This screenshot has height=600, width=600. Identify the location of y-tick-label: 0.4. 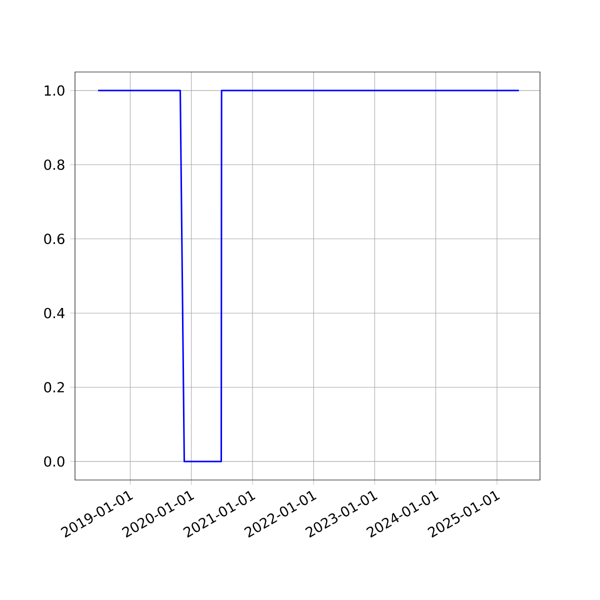
(54, 313).